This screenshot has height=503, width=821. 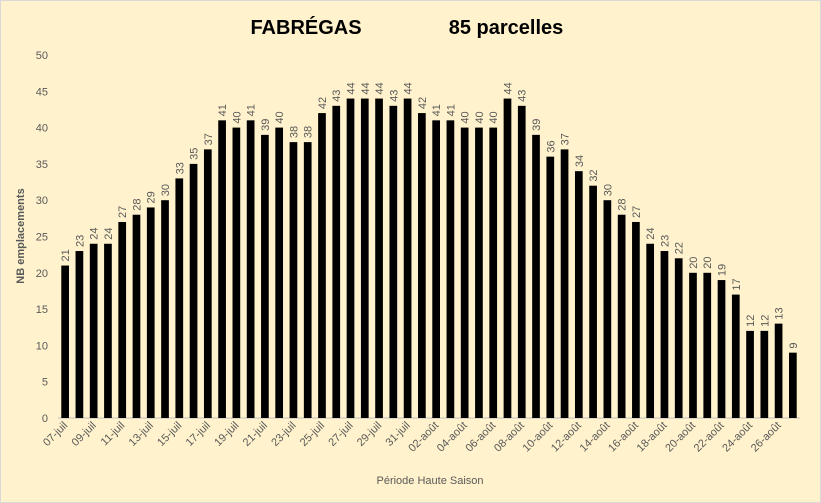 I want to click on y-tick-label: 45, so click(x=42, y=92).